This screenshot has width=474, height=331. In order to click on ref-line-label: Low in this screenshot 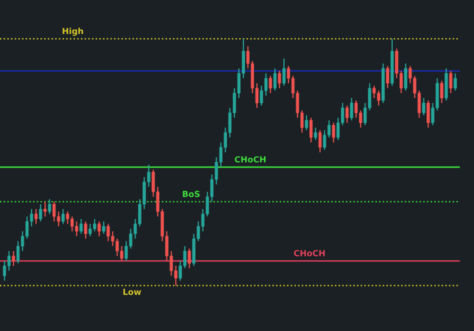, I will do `click(132, 291)`.